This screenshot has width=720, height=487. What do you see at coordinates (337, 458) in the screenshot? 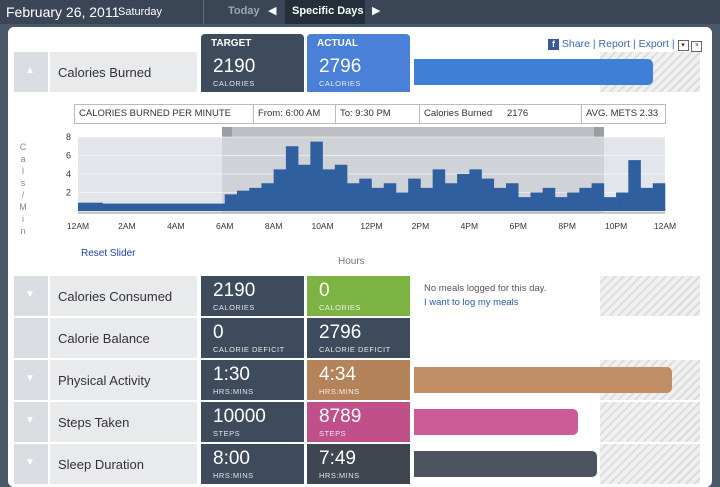
I see `actual-value: 7:49` at bounding box center [337, 458].